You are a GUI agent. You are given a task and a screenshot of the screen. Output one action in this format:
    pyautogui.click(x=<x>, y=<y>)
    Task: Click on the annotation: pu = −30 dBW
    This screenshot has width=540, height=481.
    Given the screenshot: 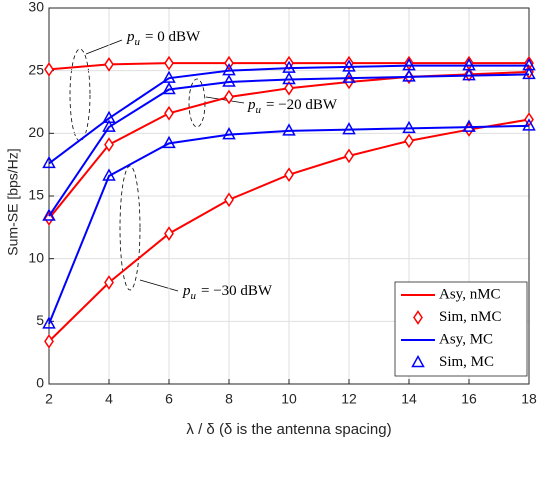 What is the action you would take?
    pyautogui.click(x=227, y=292)
    